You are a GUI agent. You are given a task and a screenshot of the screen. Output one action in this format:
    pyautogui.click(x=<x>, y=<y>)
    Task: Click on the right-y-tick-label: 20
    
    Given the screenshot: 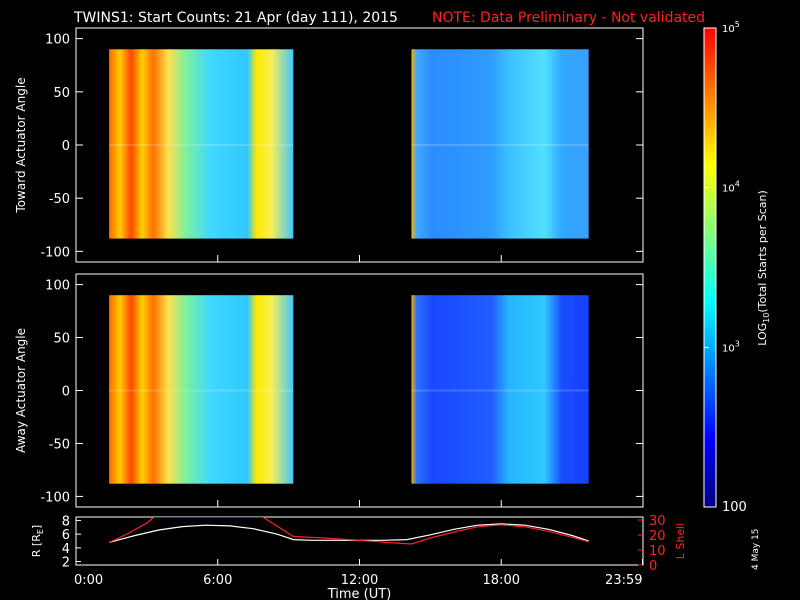 What is the action you would take?
    pyautogui.click(x=657, y=536)
    